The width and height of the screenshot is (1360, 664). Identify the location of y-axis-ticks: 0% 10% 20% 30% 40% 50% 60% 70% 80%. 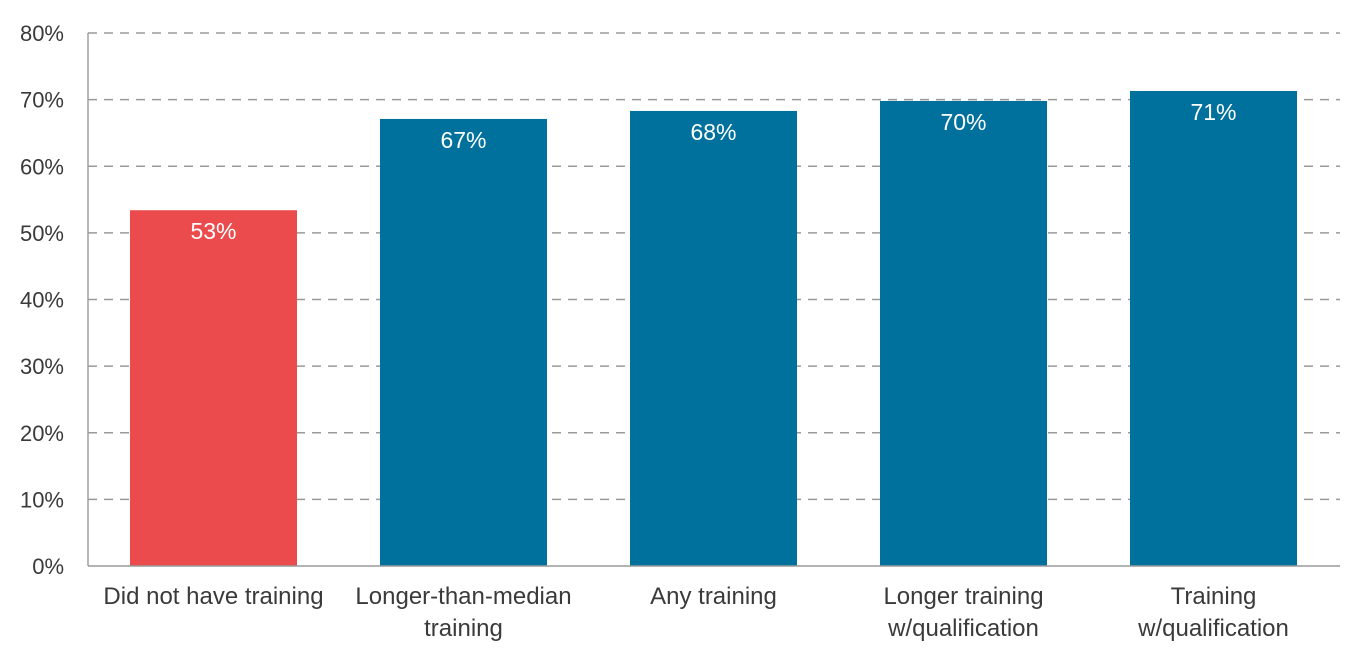
(42, 300).